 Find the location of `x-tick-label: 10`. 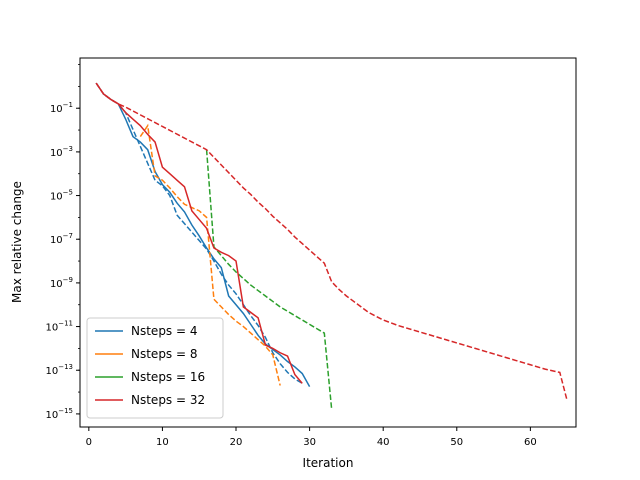

x-tick-label: 10 is located at coordinates (162, 442).